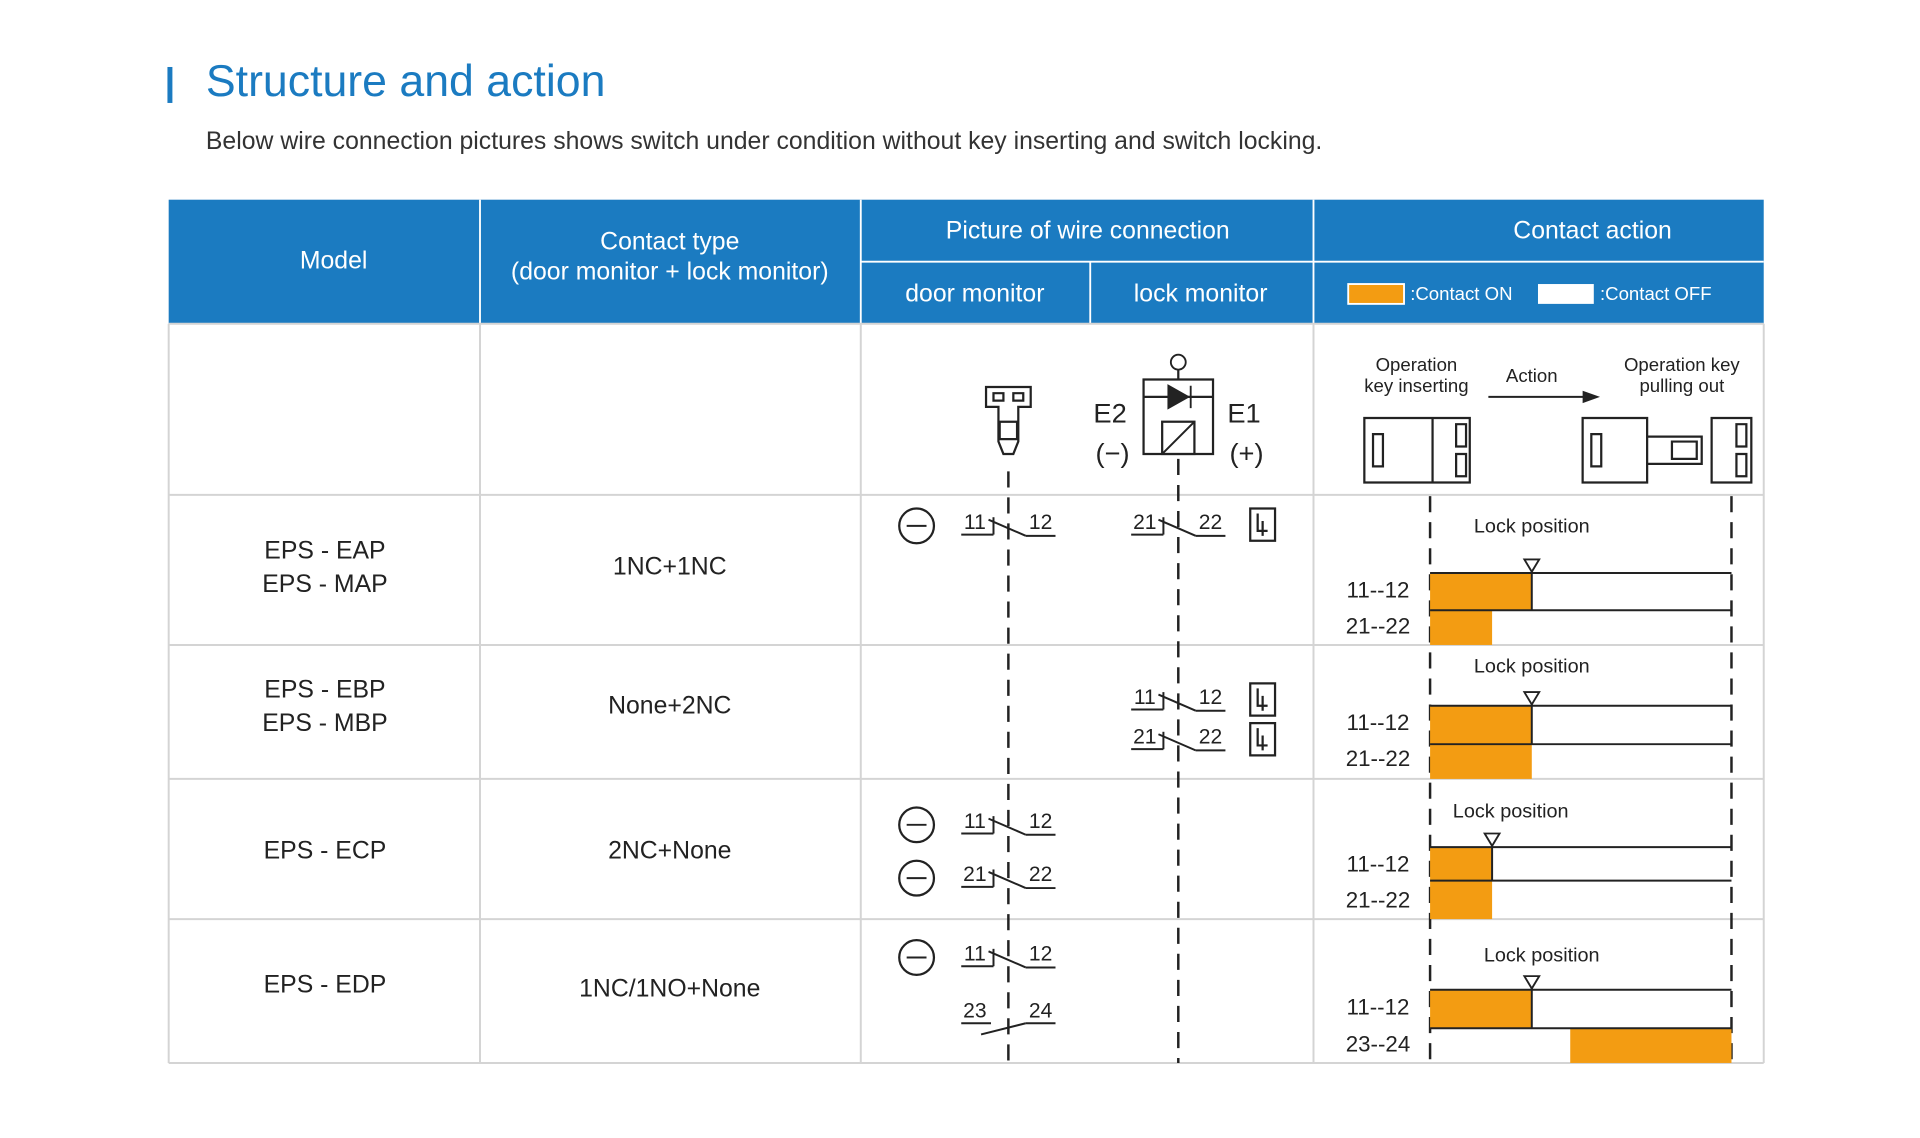  I want to click on terminal-label: 24, so click(1041, 1011).